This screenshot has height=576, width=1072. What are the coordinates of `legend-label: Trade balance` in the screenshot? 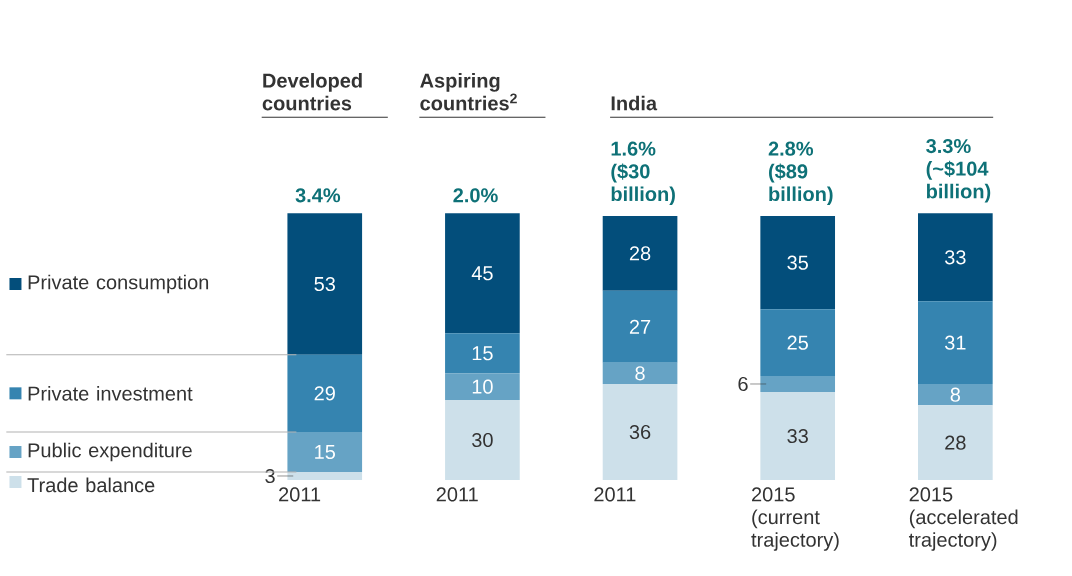 It's located at (91, 485).